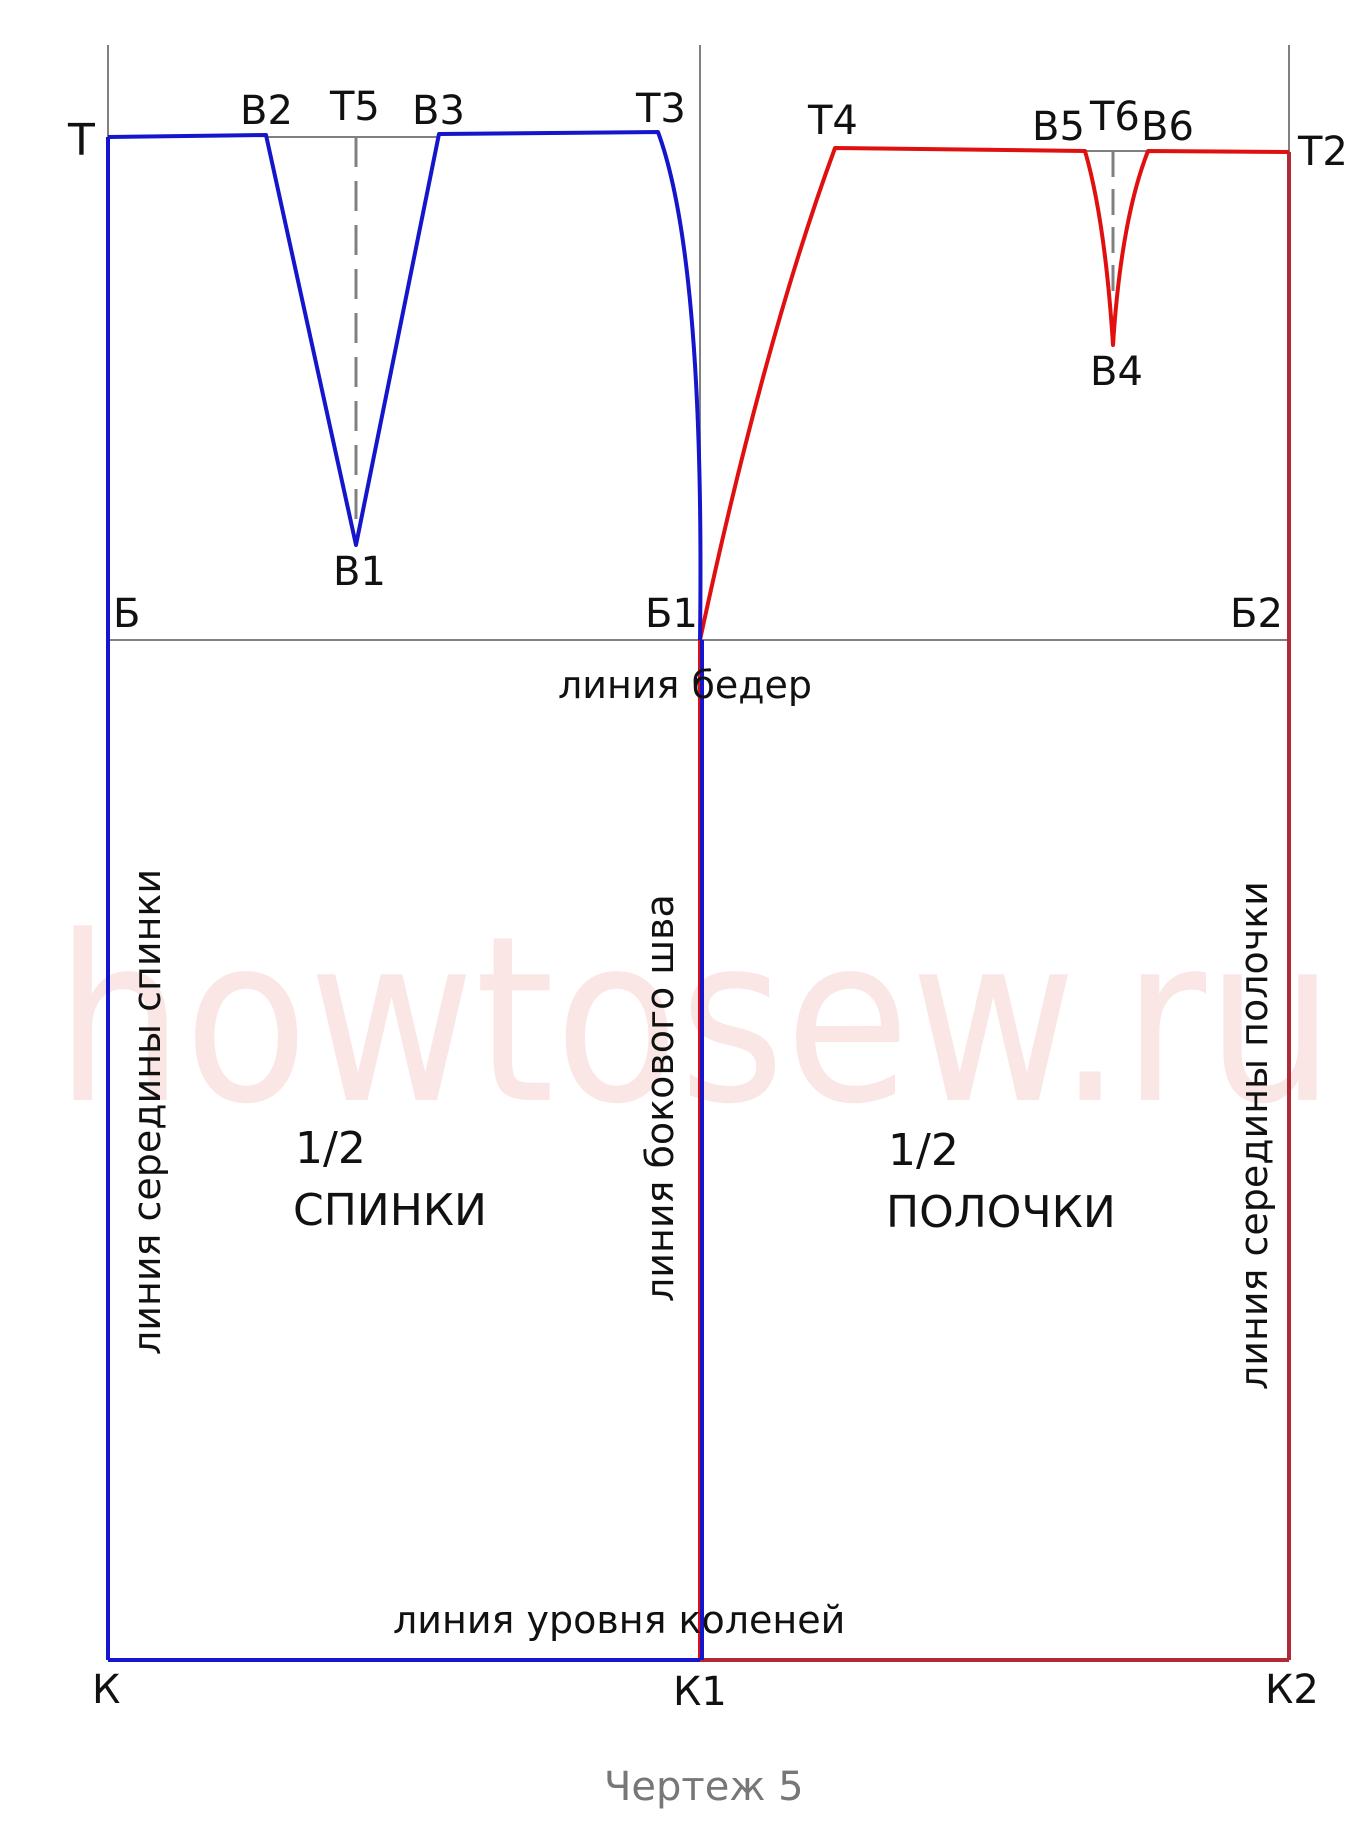  What do you see at coordinates (671, 614) in the screenshot?
I see `point-label-b1: Б1` at bounding box center [671, 614].